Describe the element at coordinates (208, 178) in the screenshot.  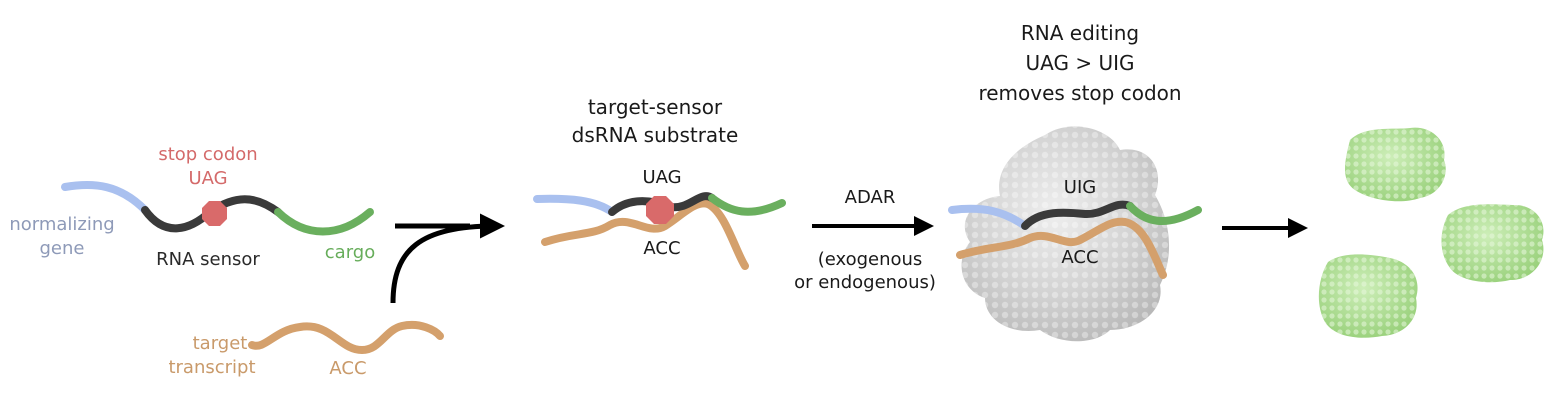
I see `stop-codon-sequence: UAG` at that location.